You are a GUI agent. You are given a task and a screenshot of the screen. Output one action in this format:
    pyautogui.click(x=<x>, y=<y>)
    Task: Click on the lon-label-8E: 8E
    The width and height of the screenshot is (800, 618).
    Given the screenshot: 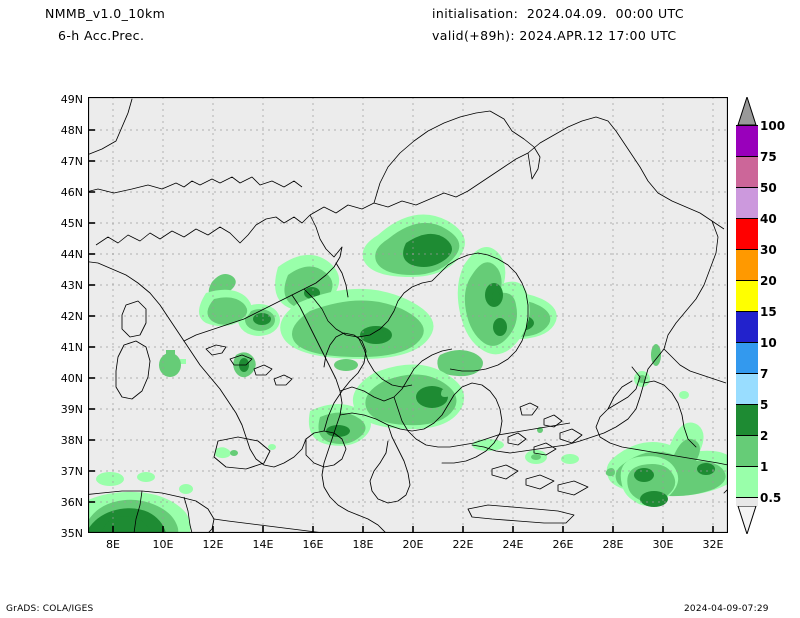 What is the action you would take?
    pyautogui.click(x=113, y=544)
    